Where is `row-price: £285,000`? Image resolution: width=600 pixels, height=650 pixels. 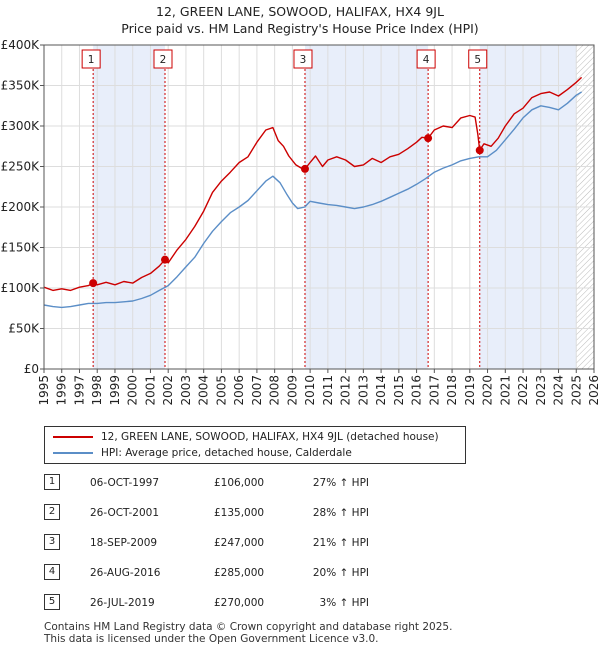
row-price: £285,000 is located at coordinates (239, 573).